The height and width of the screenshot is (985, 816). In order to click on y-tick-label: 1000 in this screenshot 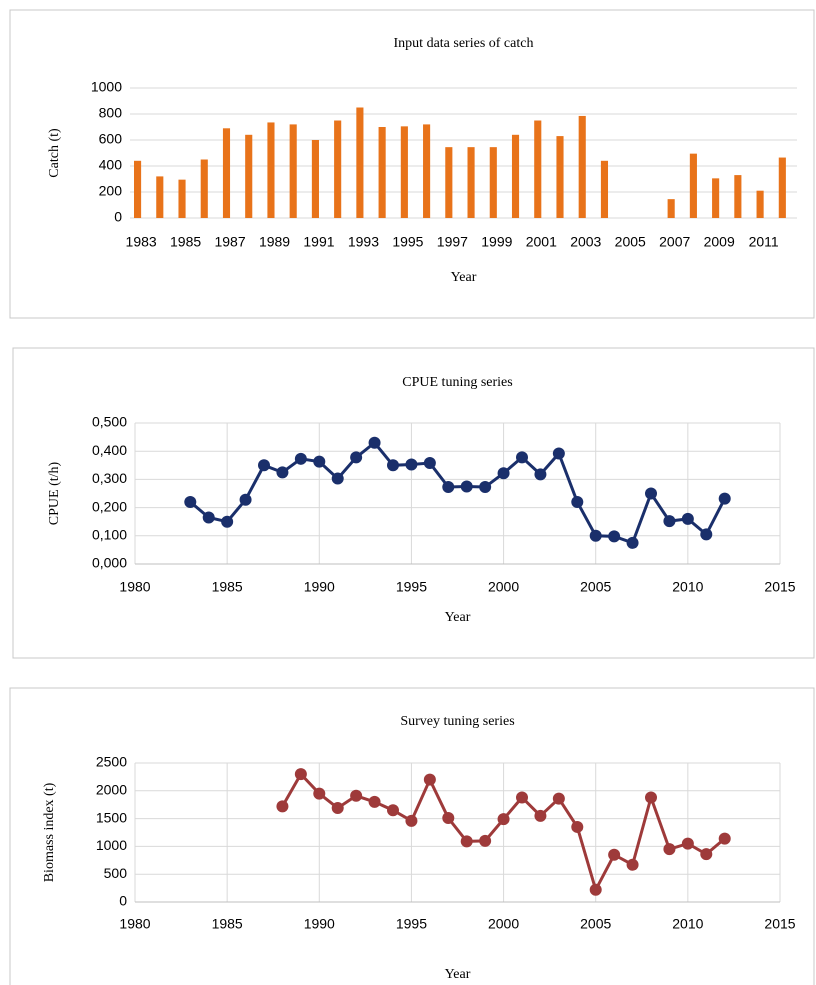, I will do `click(111, 845)`.